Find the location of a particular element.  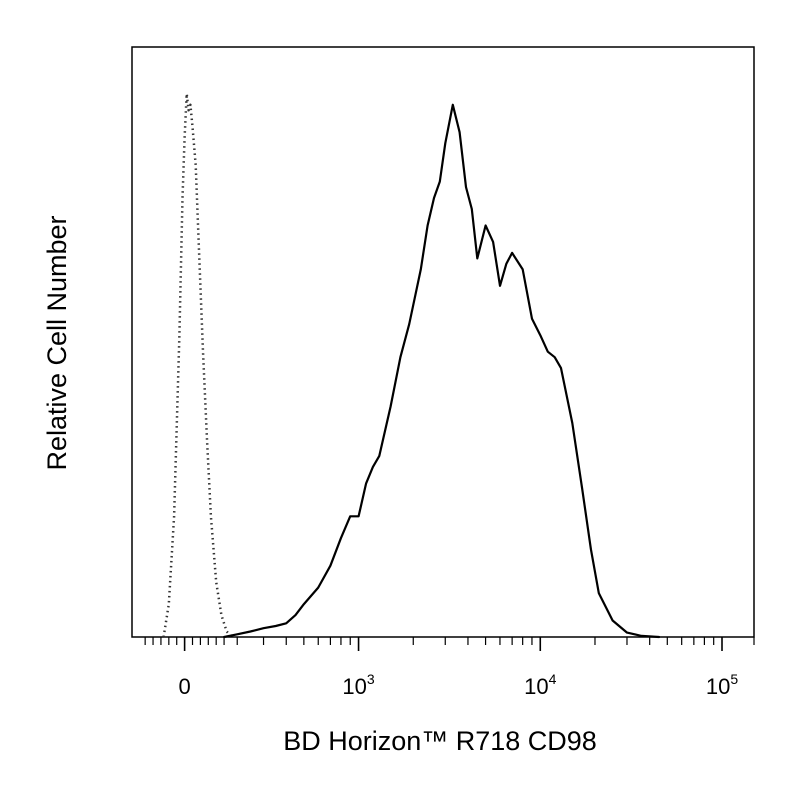

x-axis-title: BD Horizon™ R718 CD98 is located at coordinates (440, 741).